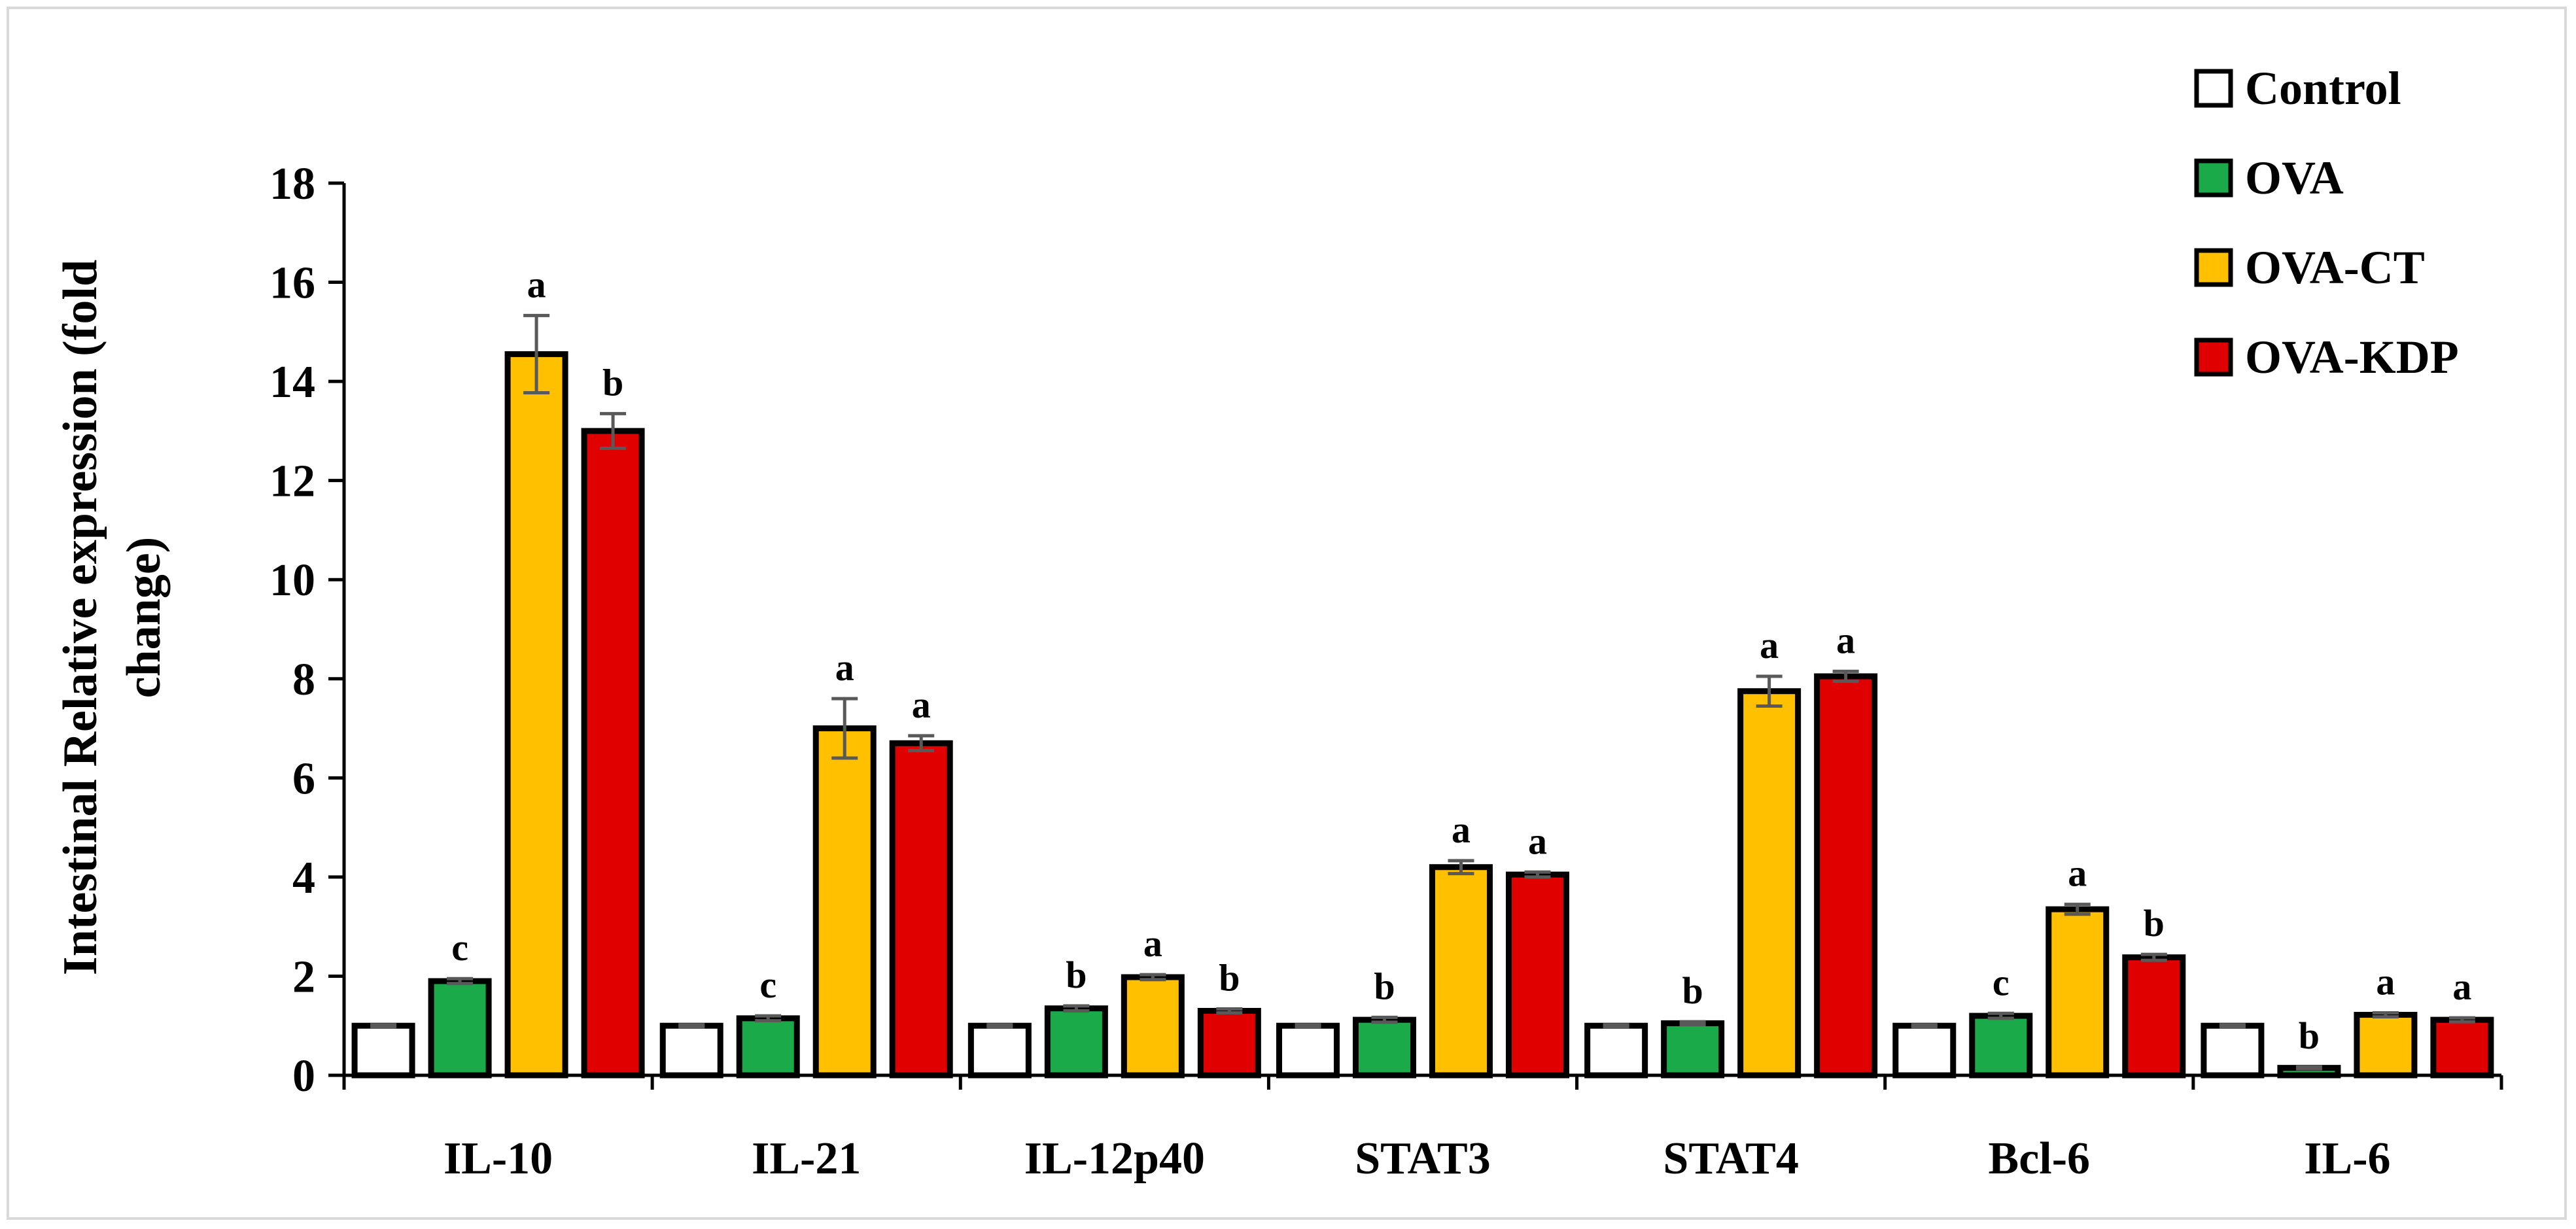 The image size is (2576, 1229). I want to click on y-tick-label: 18, so click(292, 184).